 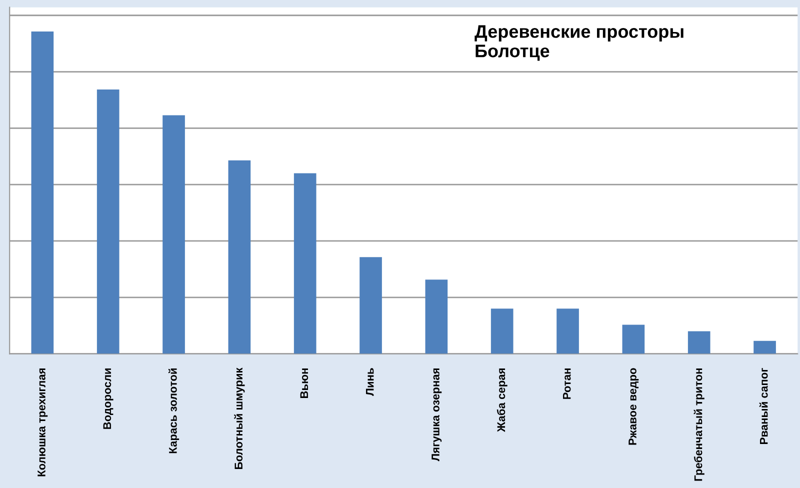 What do you see at coordinates (239, 418) in the screenshot?
I see `x-tick-label: Болотный шмурик` at bounding box center [239, 418].